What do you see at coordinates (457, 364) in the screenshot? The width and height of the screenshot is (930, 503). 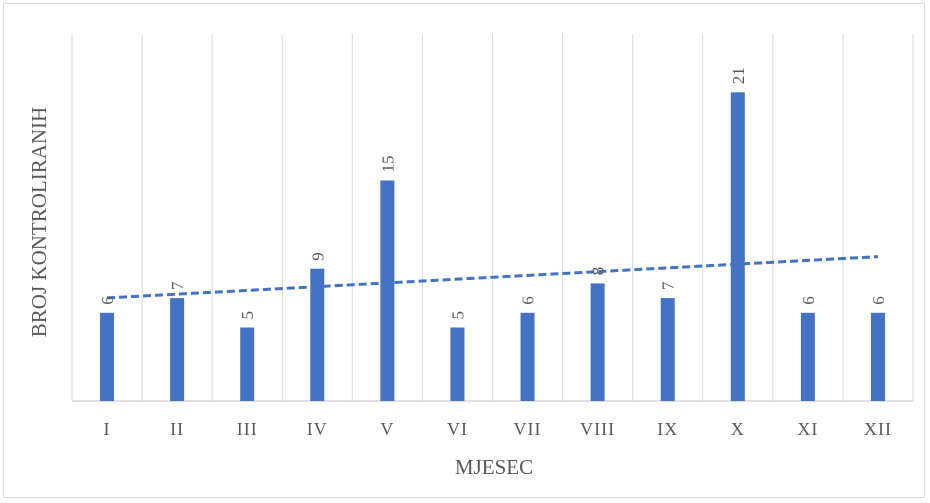 I see `bar-VI` at bounding box center [457, 364].